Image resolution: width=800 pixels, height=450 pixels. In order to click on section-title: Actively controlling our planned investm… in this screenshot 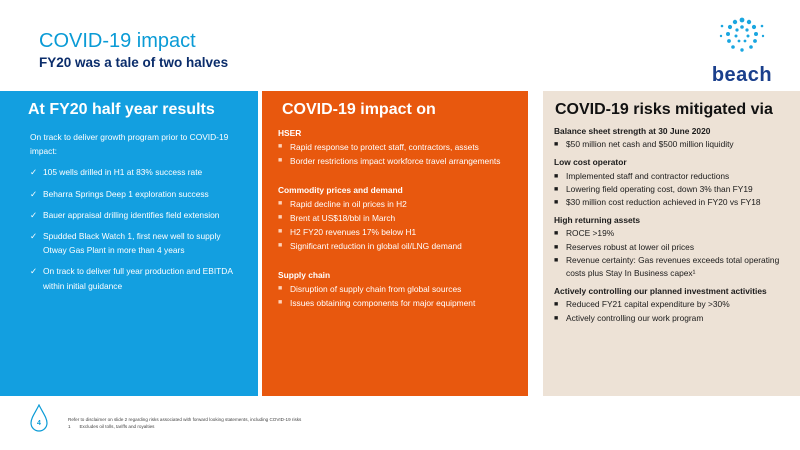, I will do `click(660, 291)`.